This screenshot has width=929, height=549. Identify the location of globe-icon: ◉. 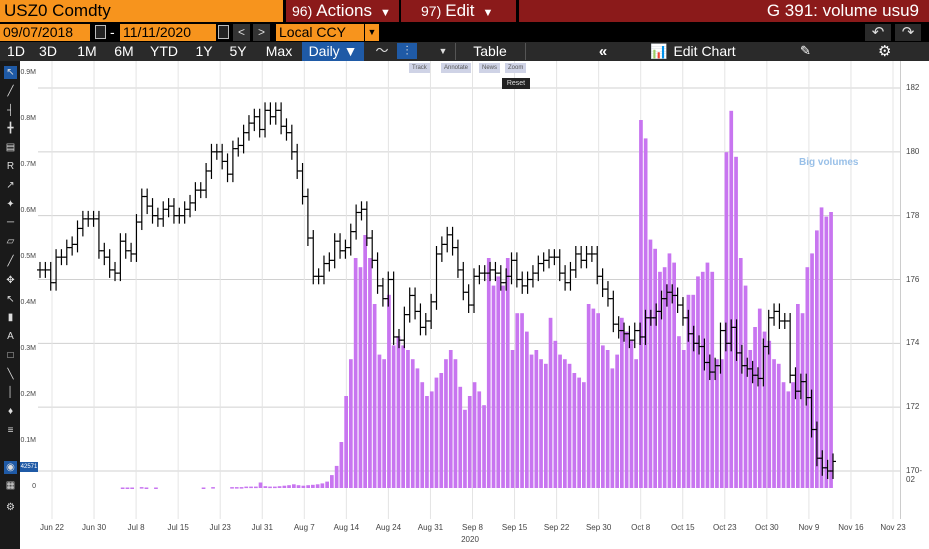
(10, 467).